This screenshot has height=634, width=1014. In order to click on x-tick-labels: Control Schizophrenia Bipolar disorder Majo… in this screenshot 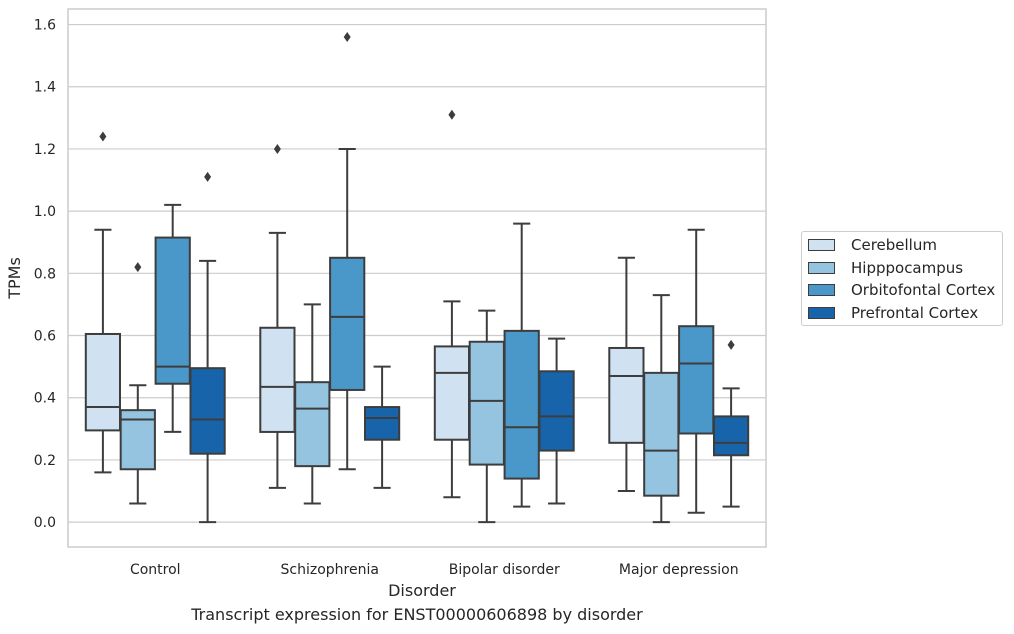, I will do `click(434, 570)`.